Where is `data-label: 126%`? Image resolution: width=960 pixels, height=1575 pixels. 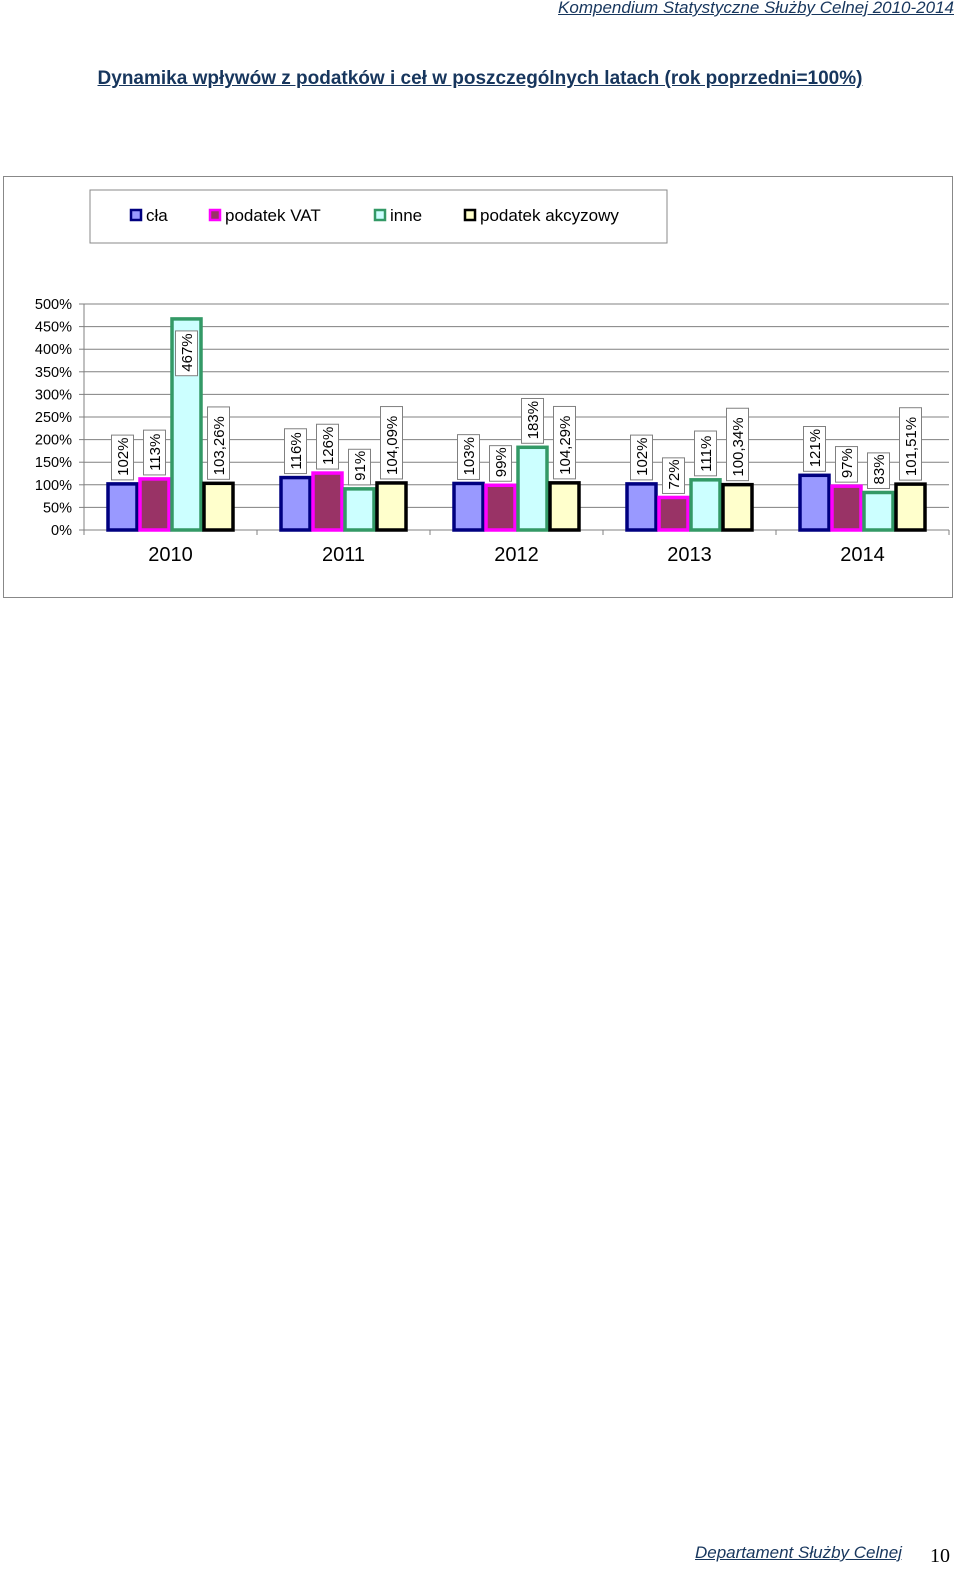 data-label: 126% is located at coordinates (328, 446).